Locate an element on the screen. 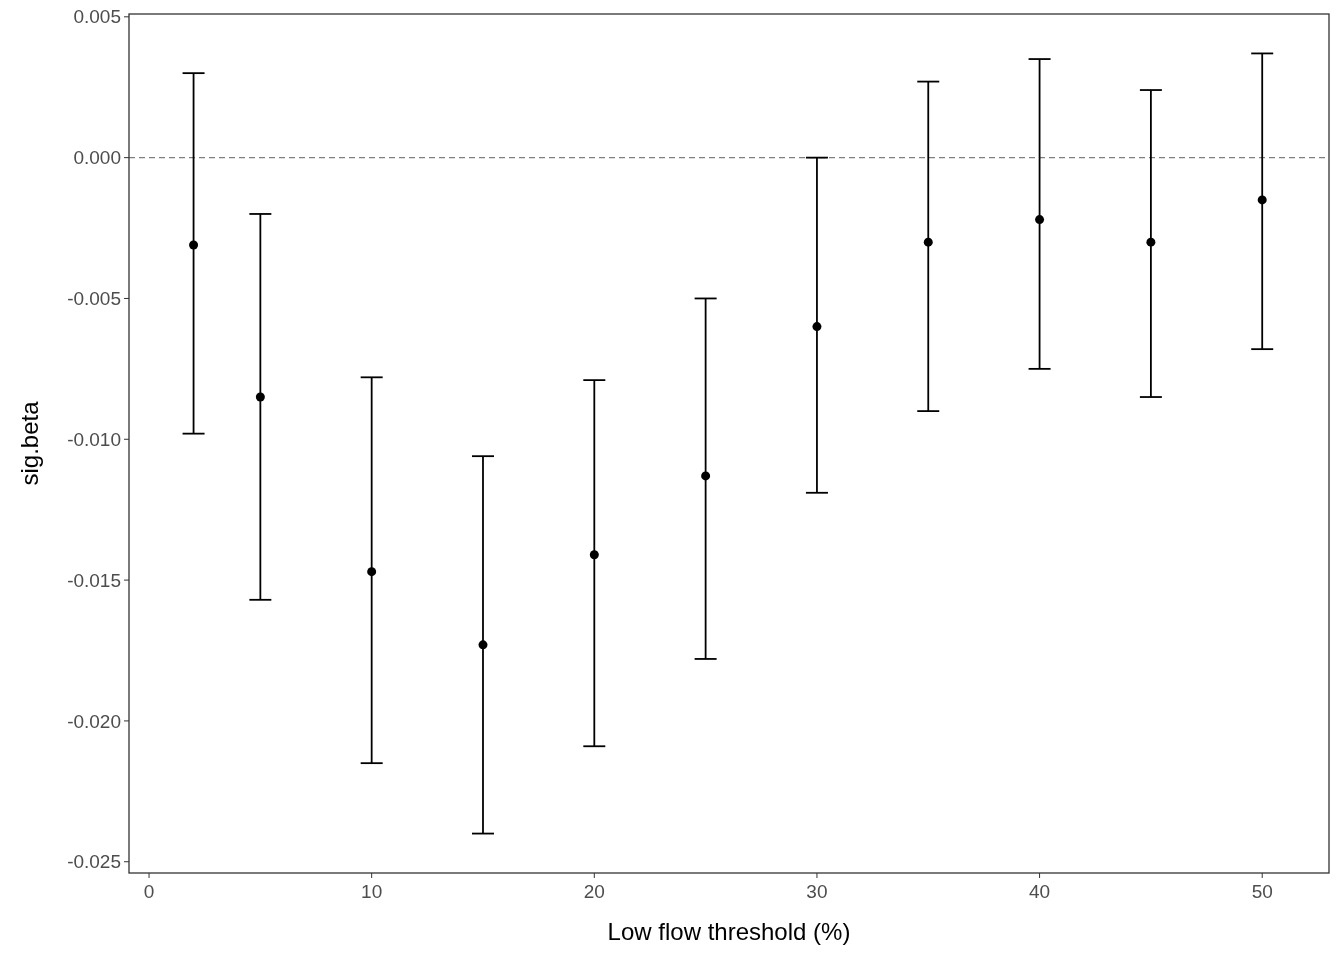 The width and height of the screenshot is (1344, 960). x-axis-title: Low flow threshold (%) is located at coordinates (729, 931).